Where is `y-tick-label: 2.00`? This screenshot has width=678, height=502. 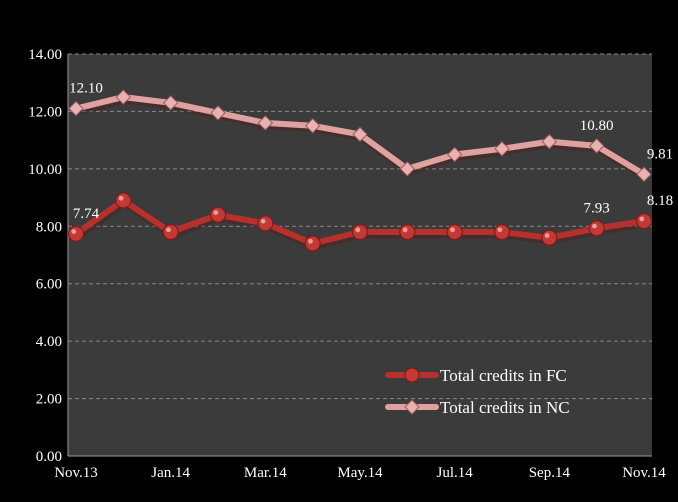 y-tick-label: 2.00 is located at coordinates (49, 400).